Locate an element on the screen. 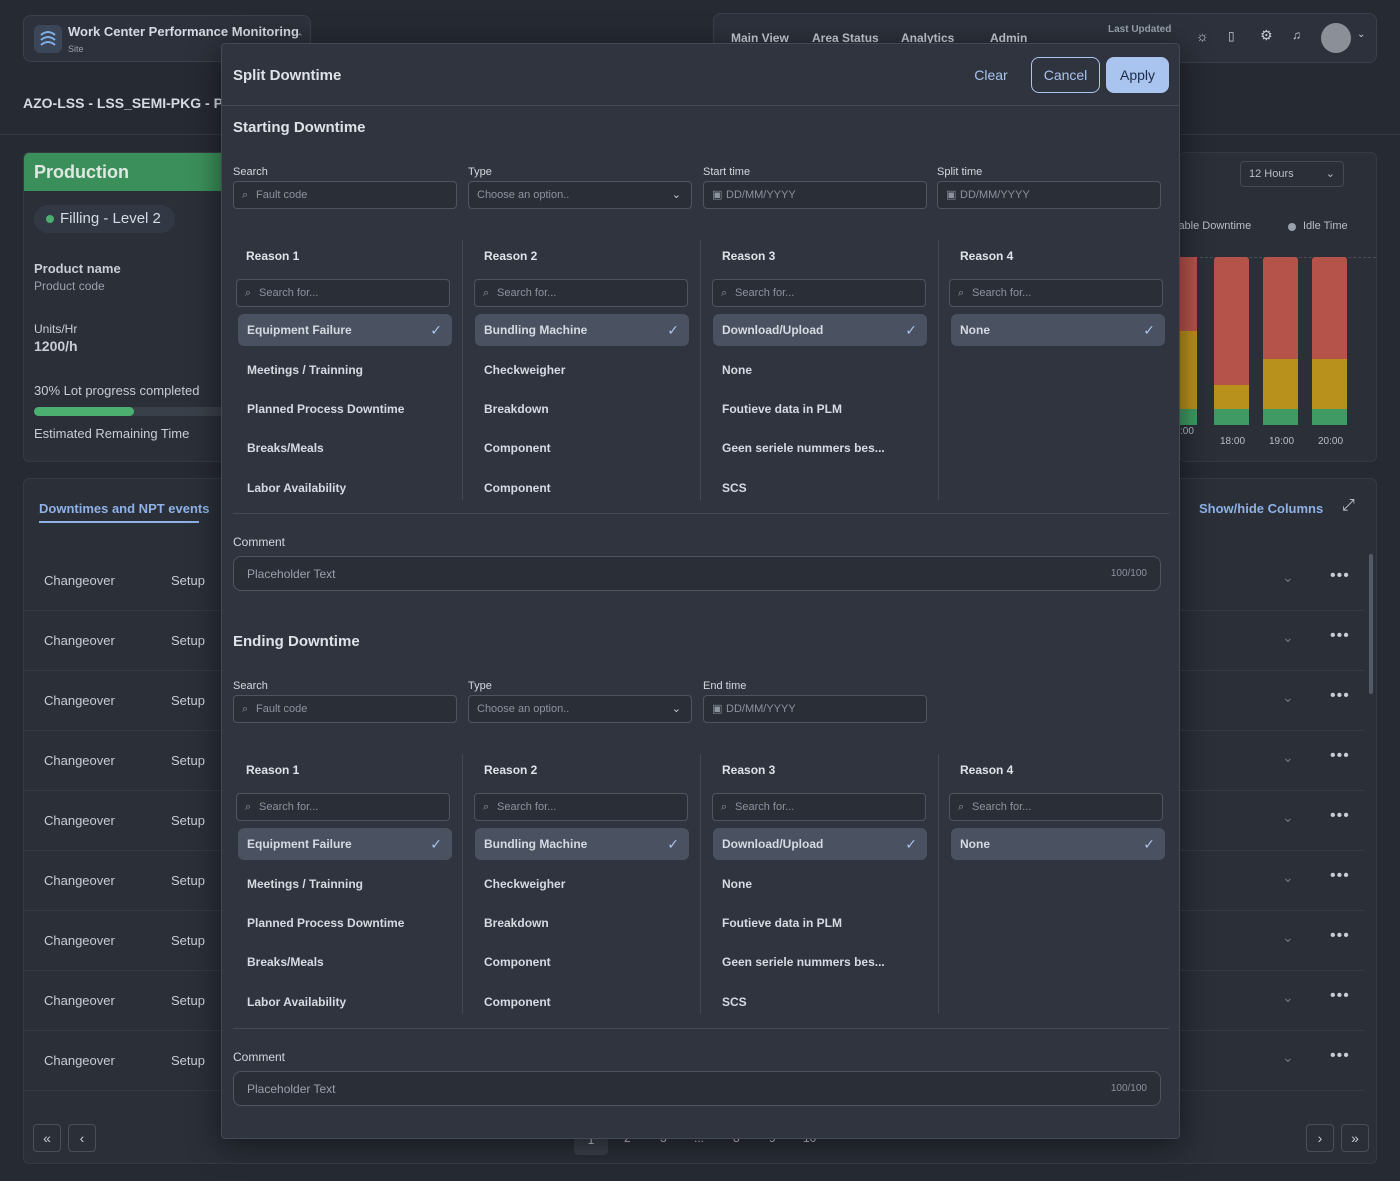  reason-2-option: Checkweigher is located at coordinates (525, 370).